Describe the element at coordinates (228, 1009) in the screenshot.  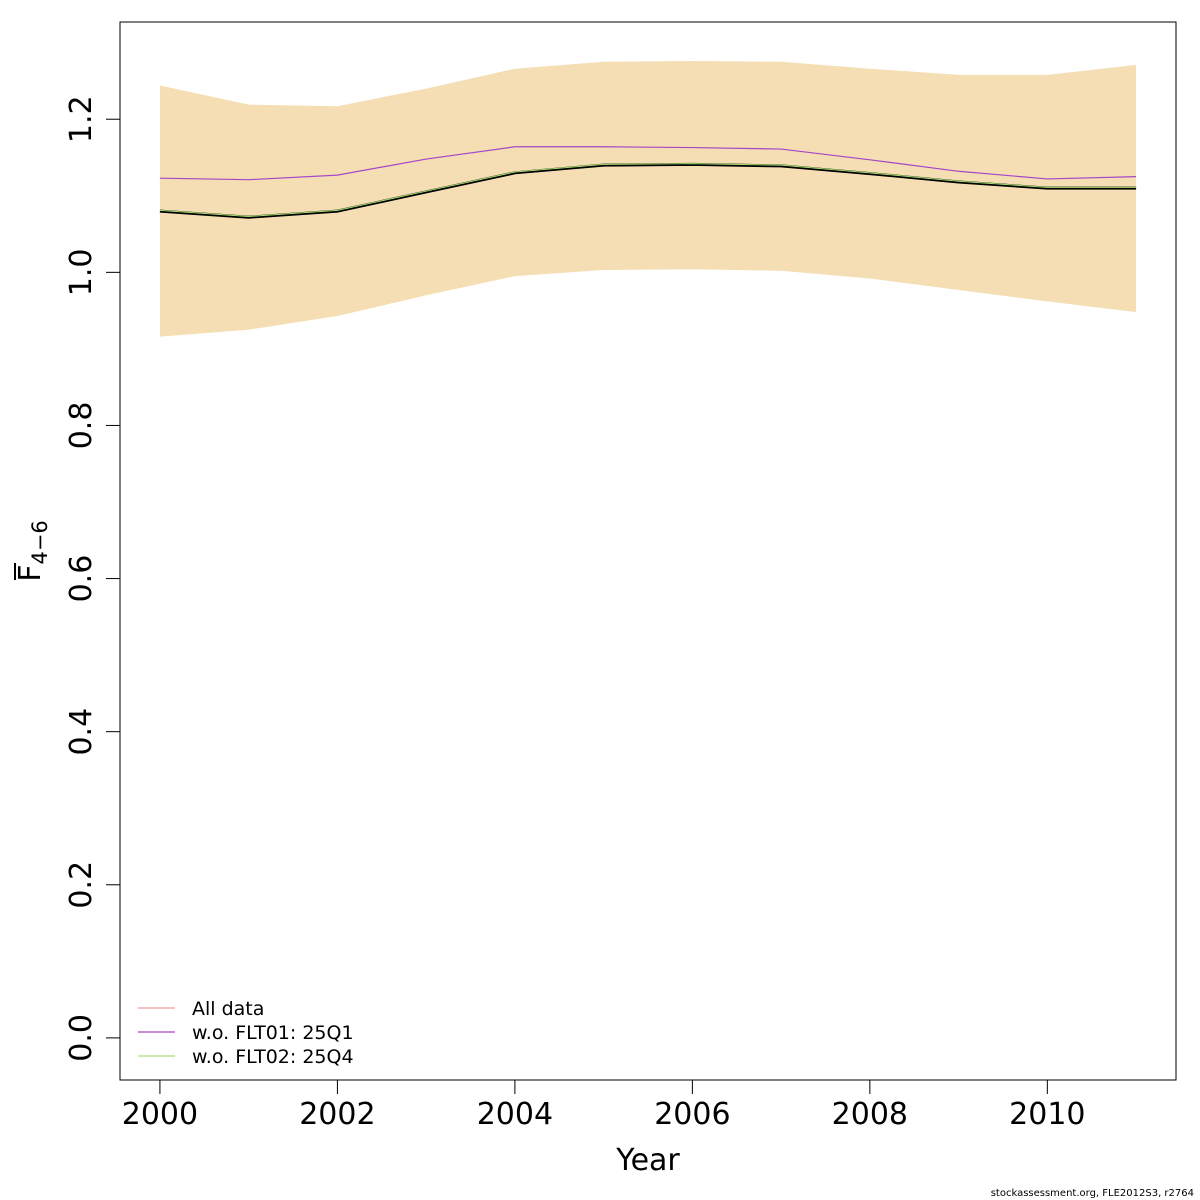
I see `legend-label: All data` at that location.